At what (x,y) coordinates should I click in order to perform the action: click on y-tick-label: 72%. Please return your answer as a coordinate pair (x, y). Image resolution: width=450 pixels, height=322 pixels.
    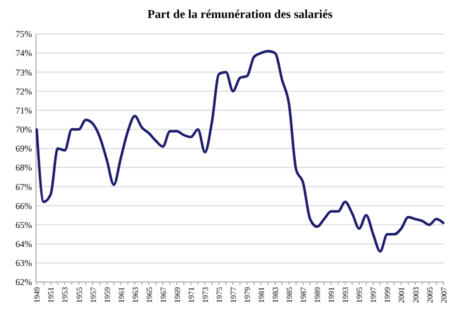
    Looking at the image, I should click on (24, 91).